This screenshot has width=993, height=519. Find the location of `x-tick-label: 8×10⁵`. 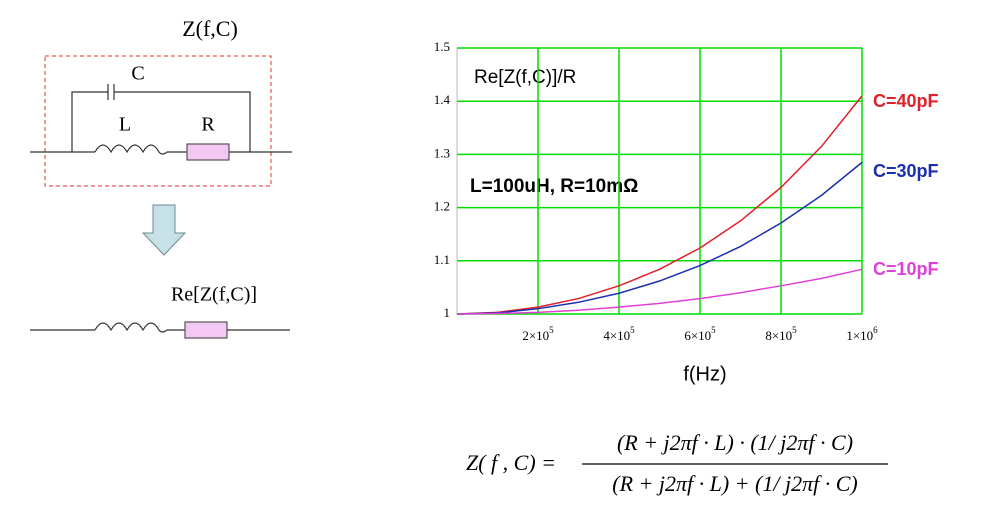

x-tick-label: 8×10⁵ is located at coordinates (781, 334).